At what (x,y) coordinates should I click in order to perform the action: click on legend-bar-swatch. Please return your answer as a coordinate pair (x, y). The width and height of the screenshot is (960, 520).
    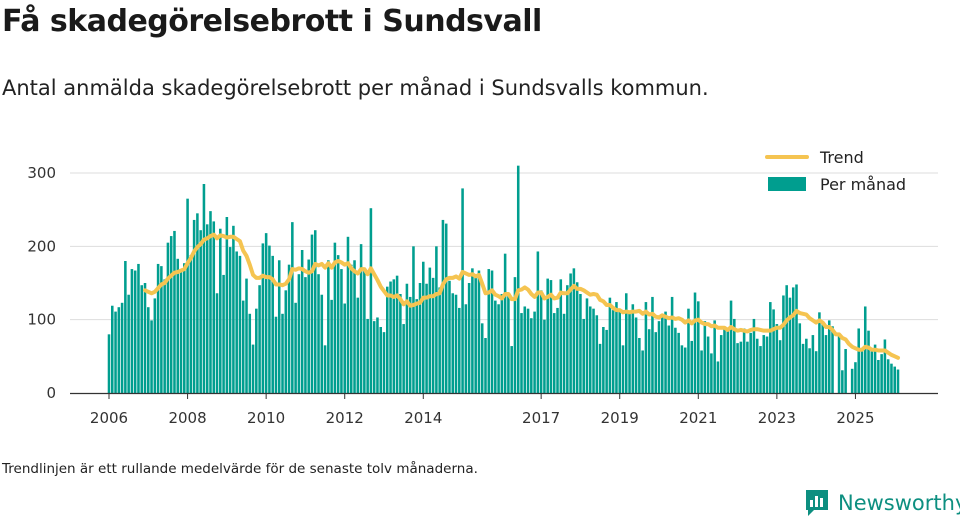
    Looking at the image, I should click on (787, 184).